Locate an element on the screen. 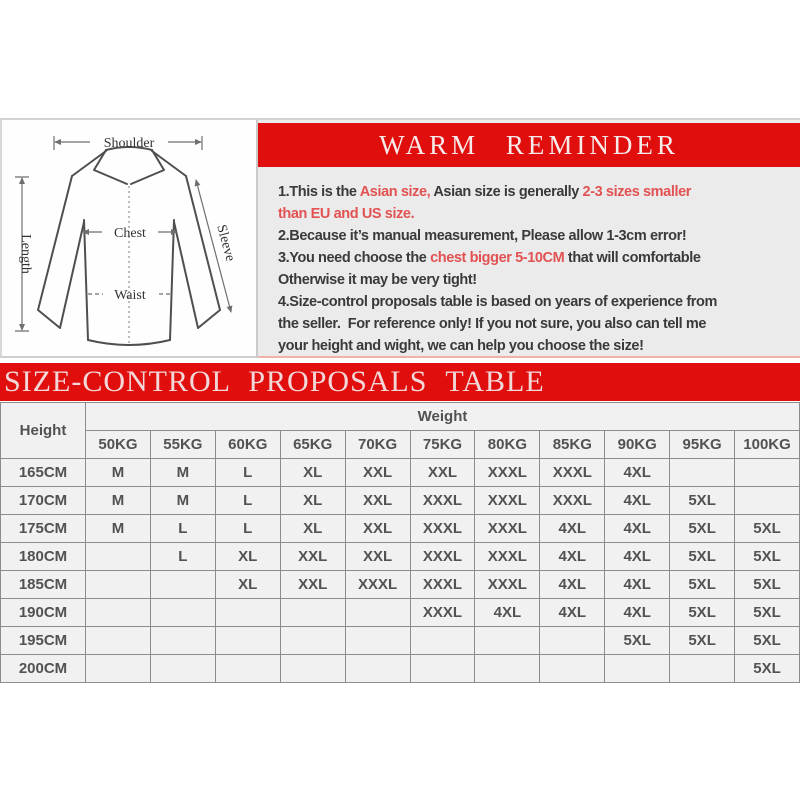 This screenshot has height=800, width=800. table-header-row-weight: Height Weight is located at coordinates (400, 430).